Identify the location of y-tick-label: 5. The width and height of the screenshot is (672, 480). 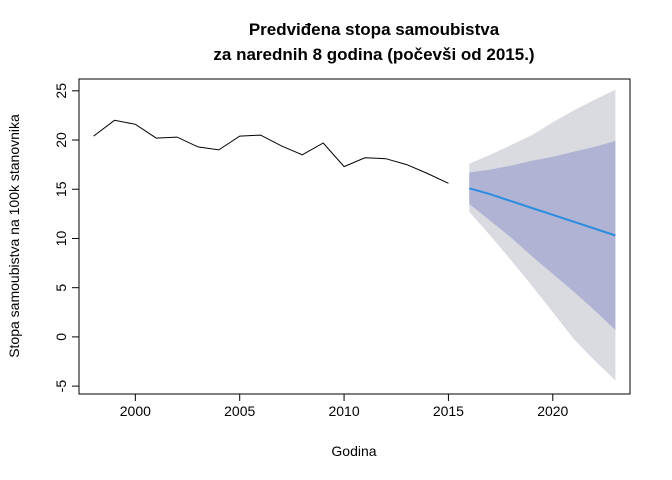
(61, 288).